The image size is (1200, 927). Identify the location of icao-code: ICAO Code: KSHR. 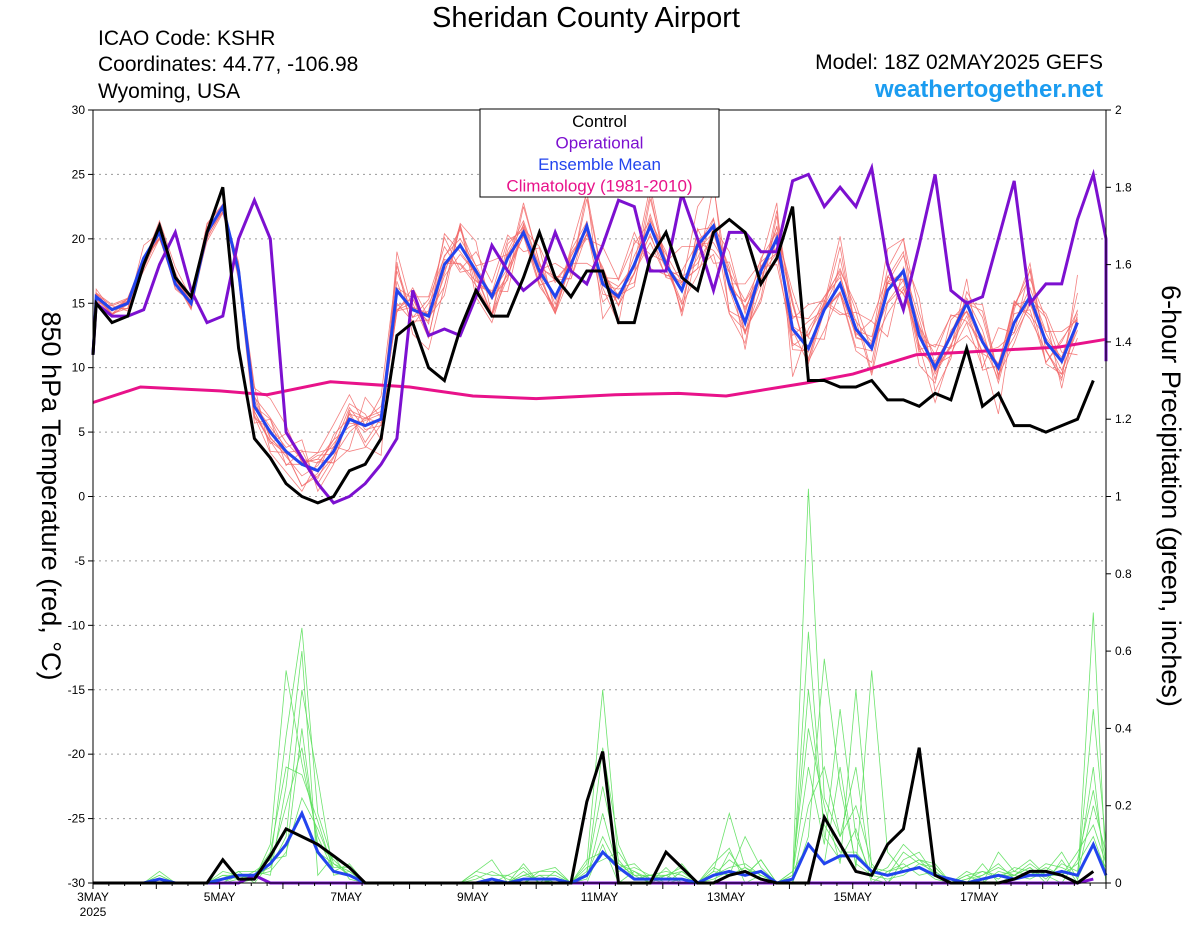
(187, 38).